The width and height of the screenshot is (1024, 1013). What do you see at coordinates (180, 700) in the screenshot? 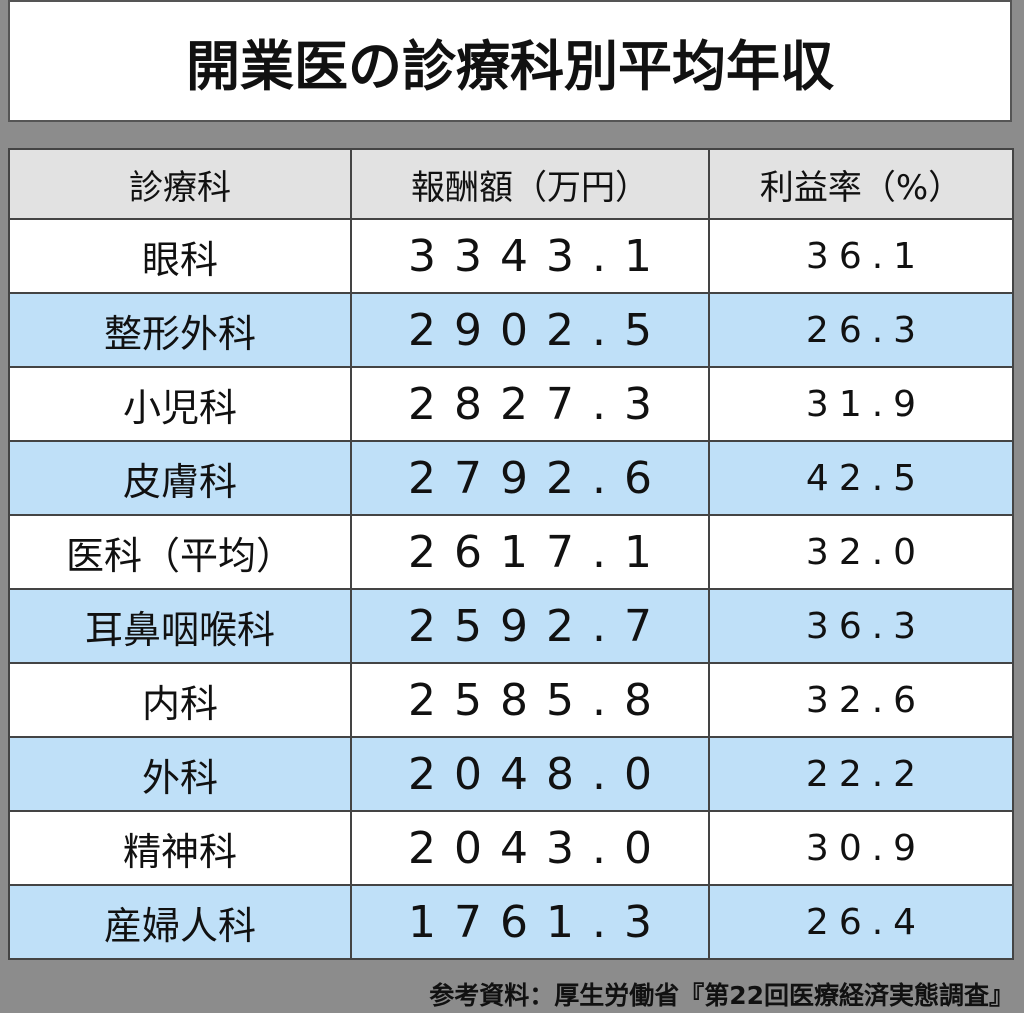
I see `table-cell: 内科` at bounding box center [180, 700].